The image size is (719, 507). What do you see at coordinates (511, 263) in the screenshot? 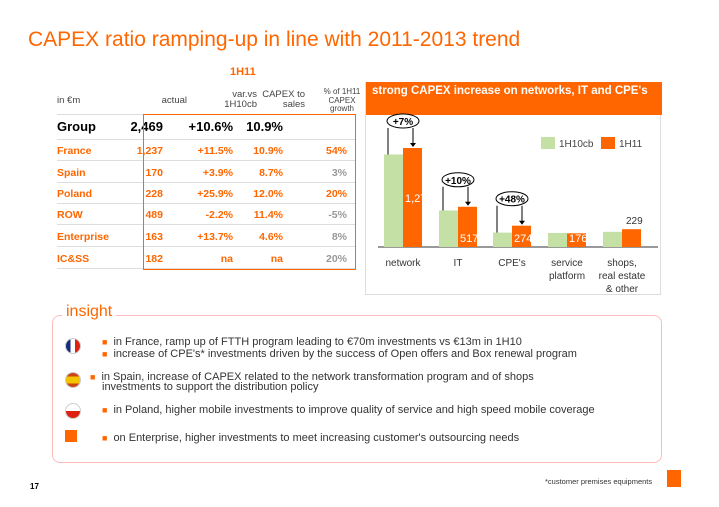
I see `category-label: CPE's` at bounding box center [511, 263].